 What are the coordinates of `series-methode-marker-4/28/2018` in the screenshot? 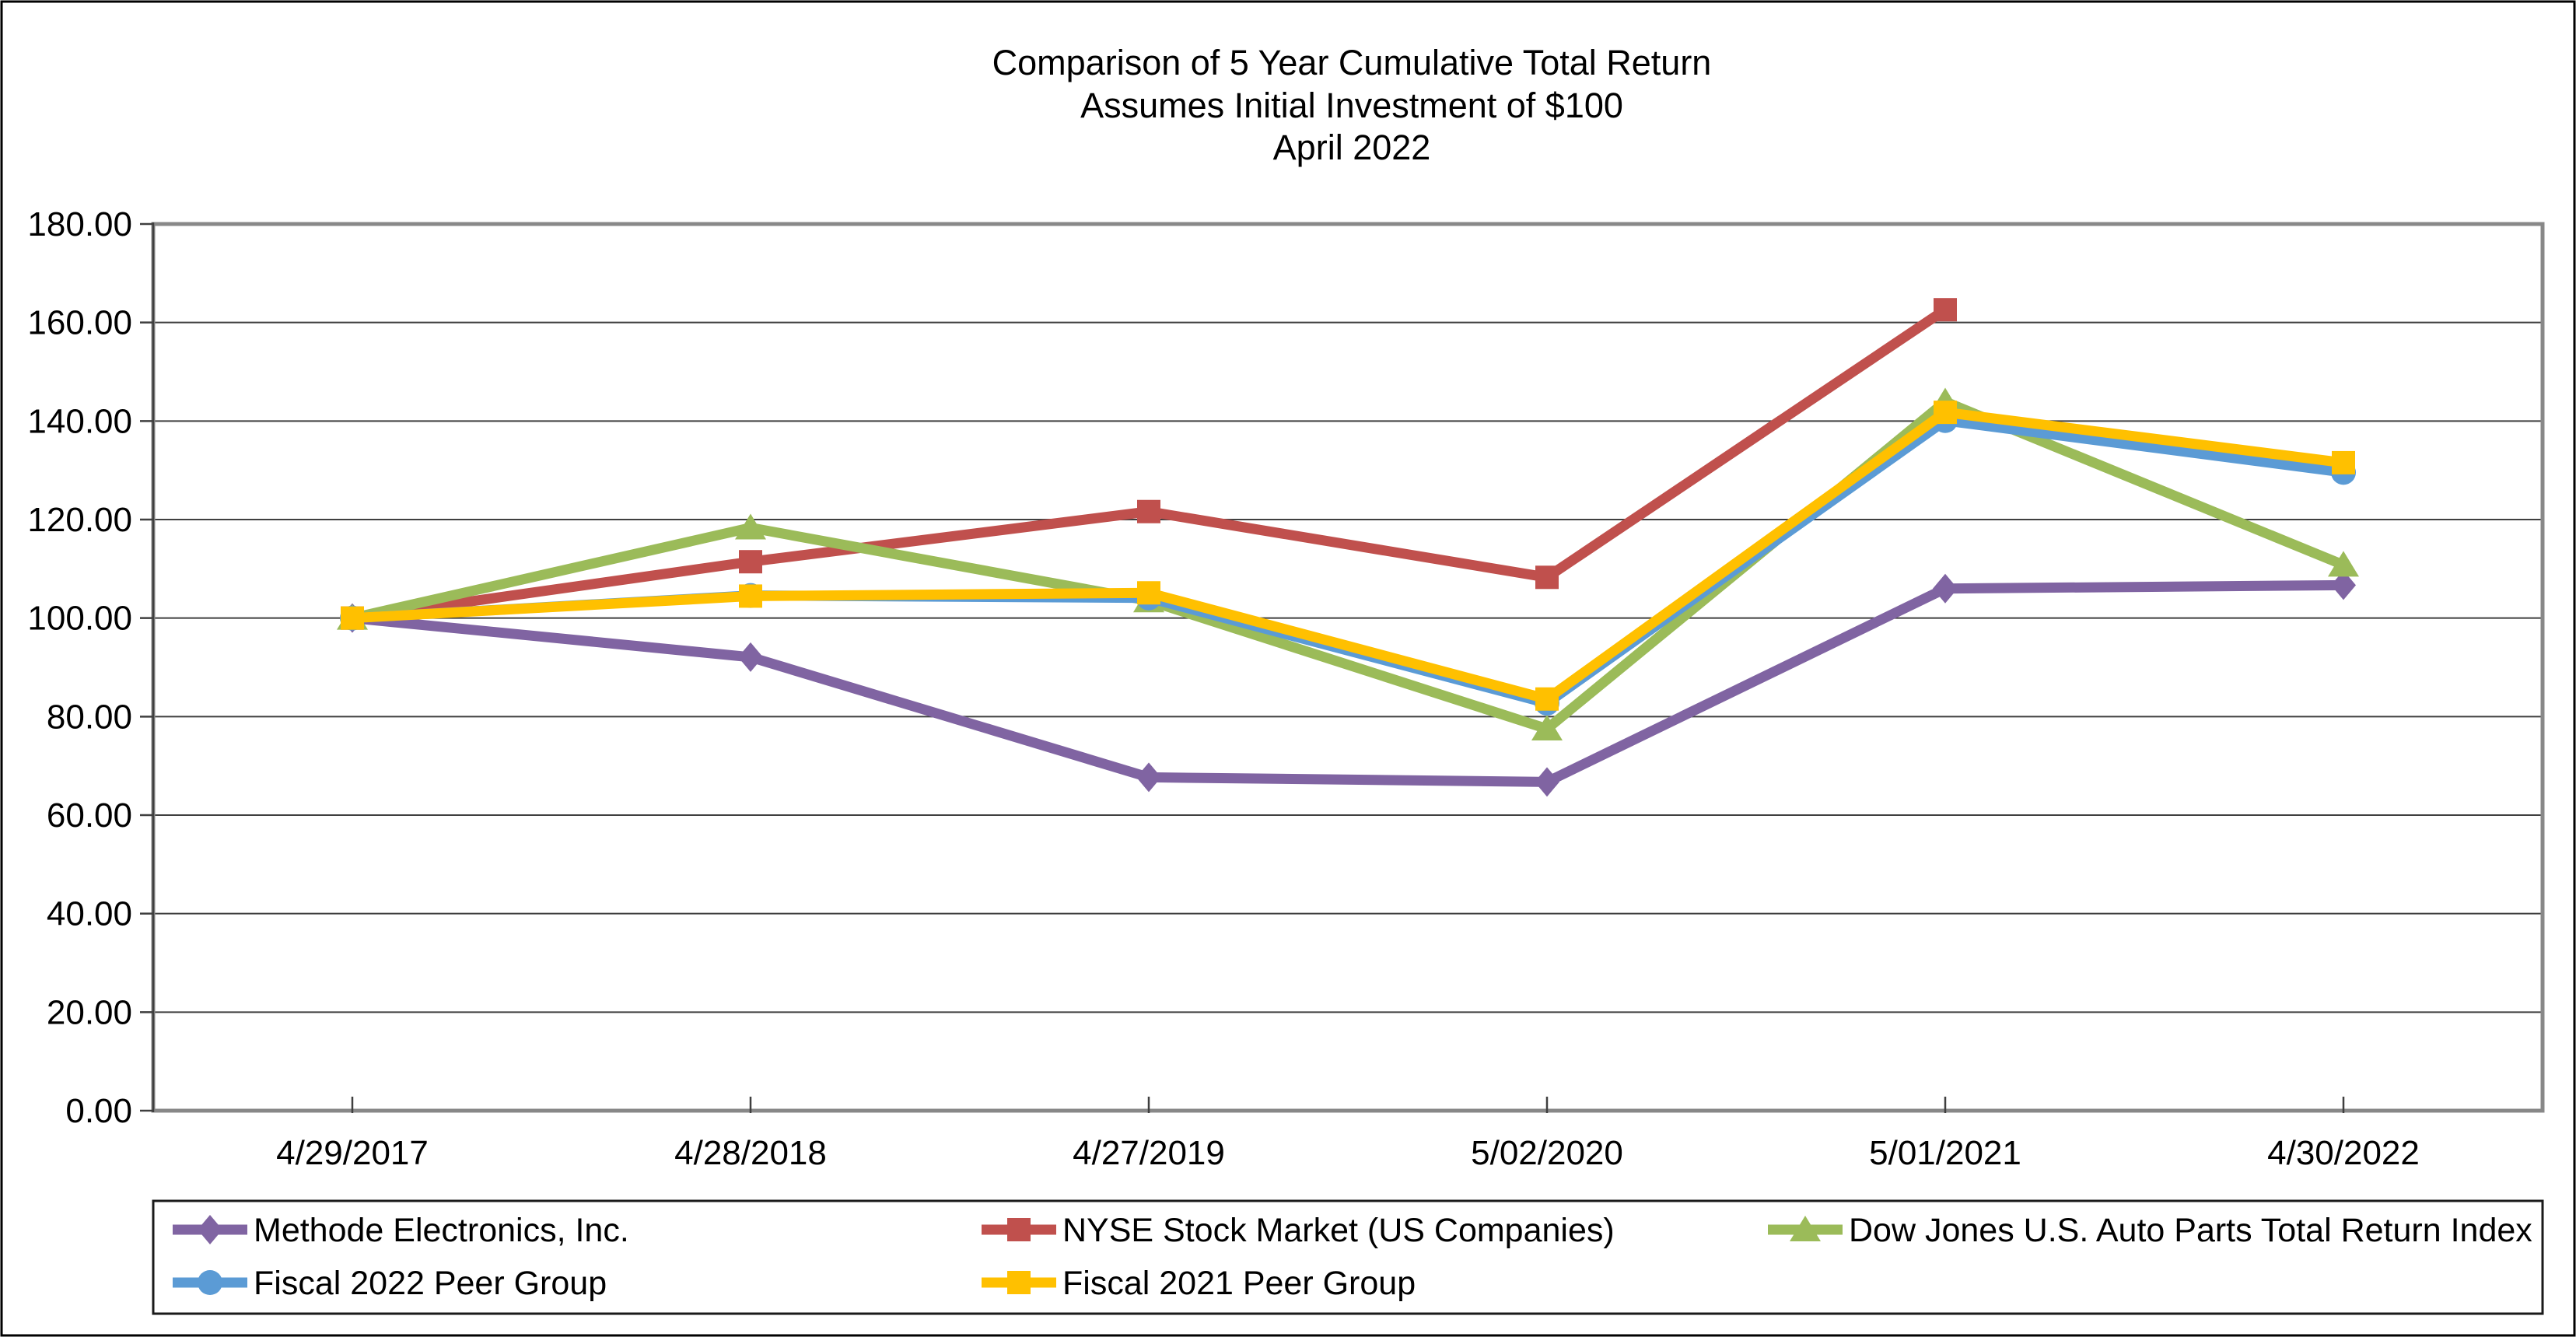 It's located at (750, 657).